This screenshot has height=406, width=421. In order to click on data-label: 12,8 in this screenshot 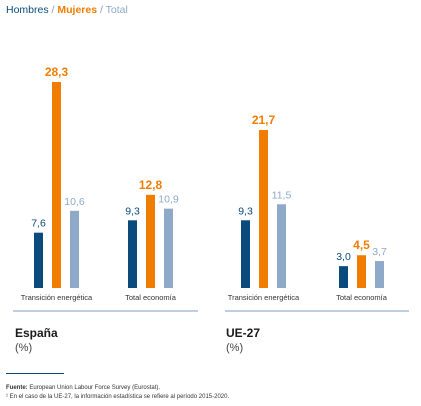, I will do `click(151, 185)`.